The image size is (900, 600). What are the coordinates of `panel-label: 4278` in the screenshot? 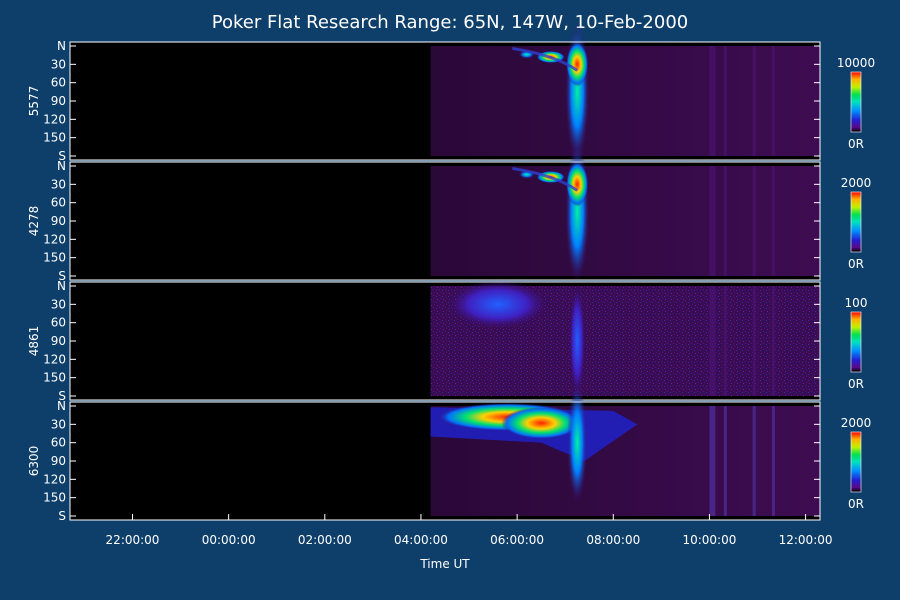 It's located at (34, 221).